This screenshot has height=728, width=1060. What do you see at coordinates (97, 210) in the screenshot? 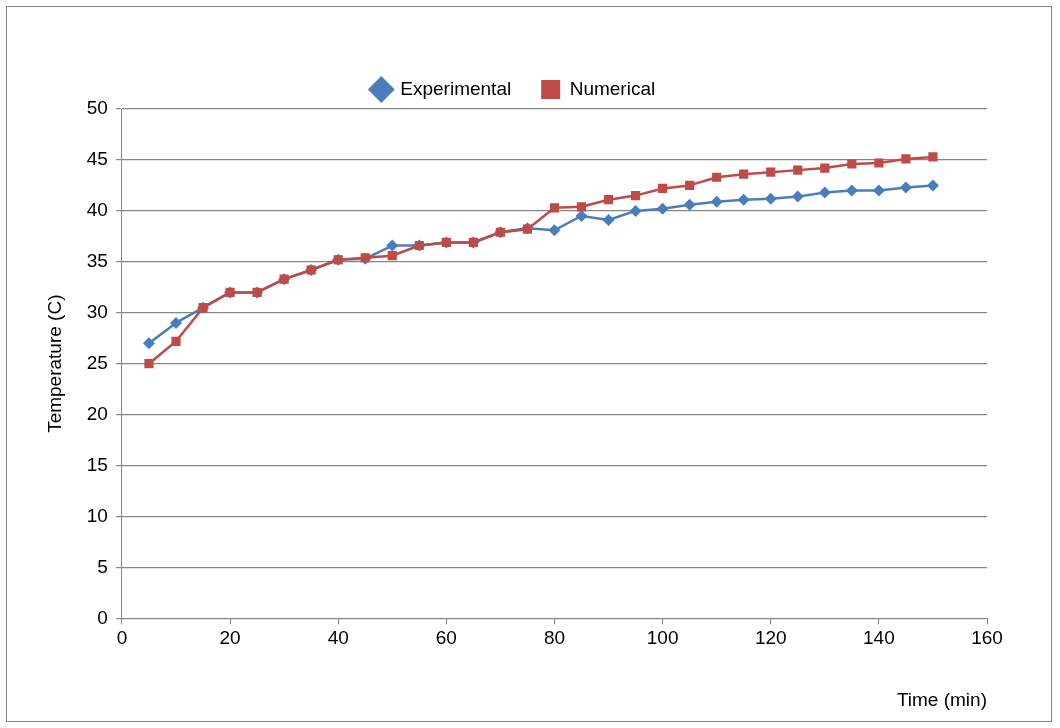
I see `y-tick-label: 40` at bounding box center [97, 210].